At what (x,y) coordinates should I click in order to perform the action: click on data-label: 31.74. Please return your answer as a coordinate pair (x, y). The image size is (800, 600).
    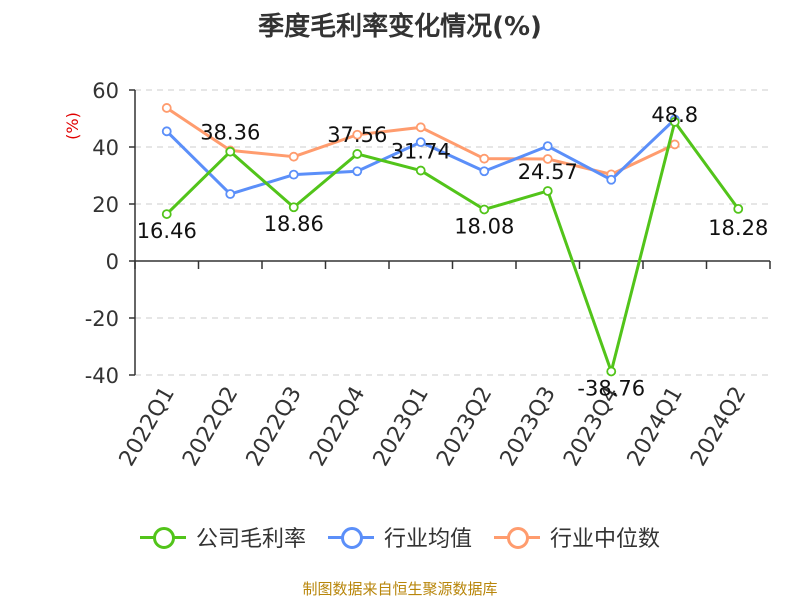
    Looking at the image, I should click on (421, 152).